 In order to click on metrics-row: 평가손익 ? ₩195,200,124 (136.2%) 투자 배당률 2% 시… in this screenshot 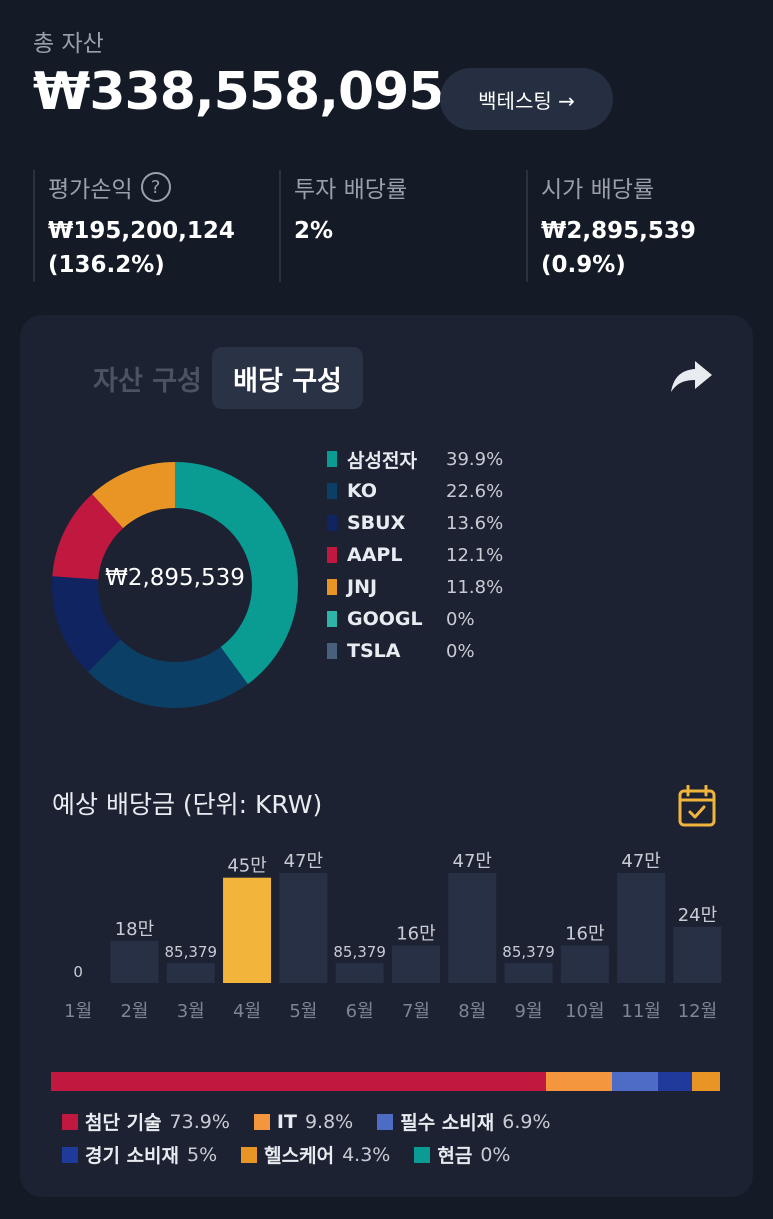, I will do `click(393, 226)`.